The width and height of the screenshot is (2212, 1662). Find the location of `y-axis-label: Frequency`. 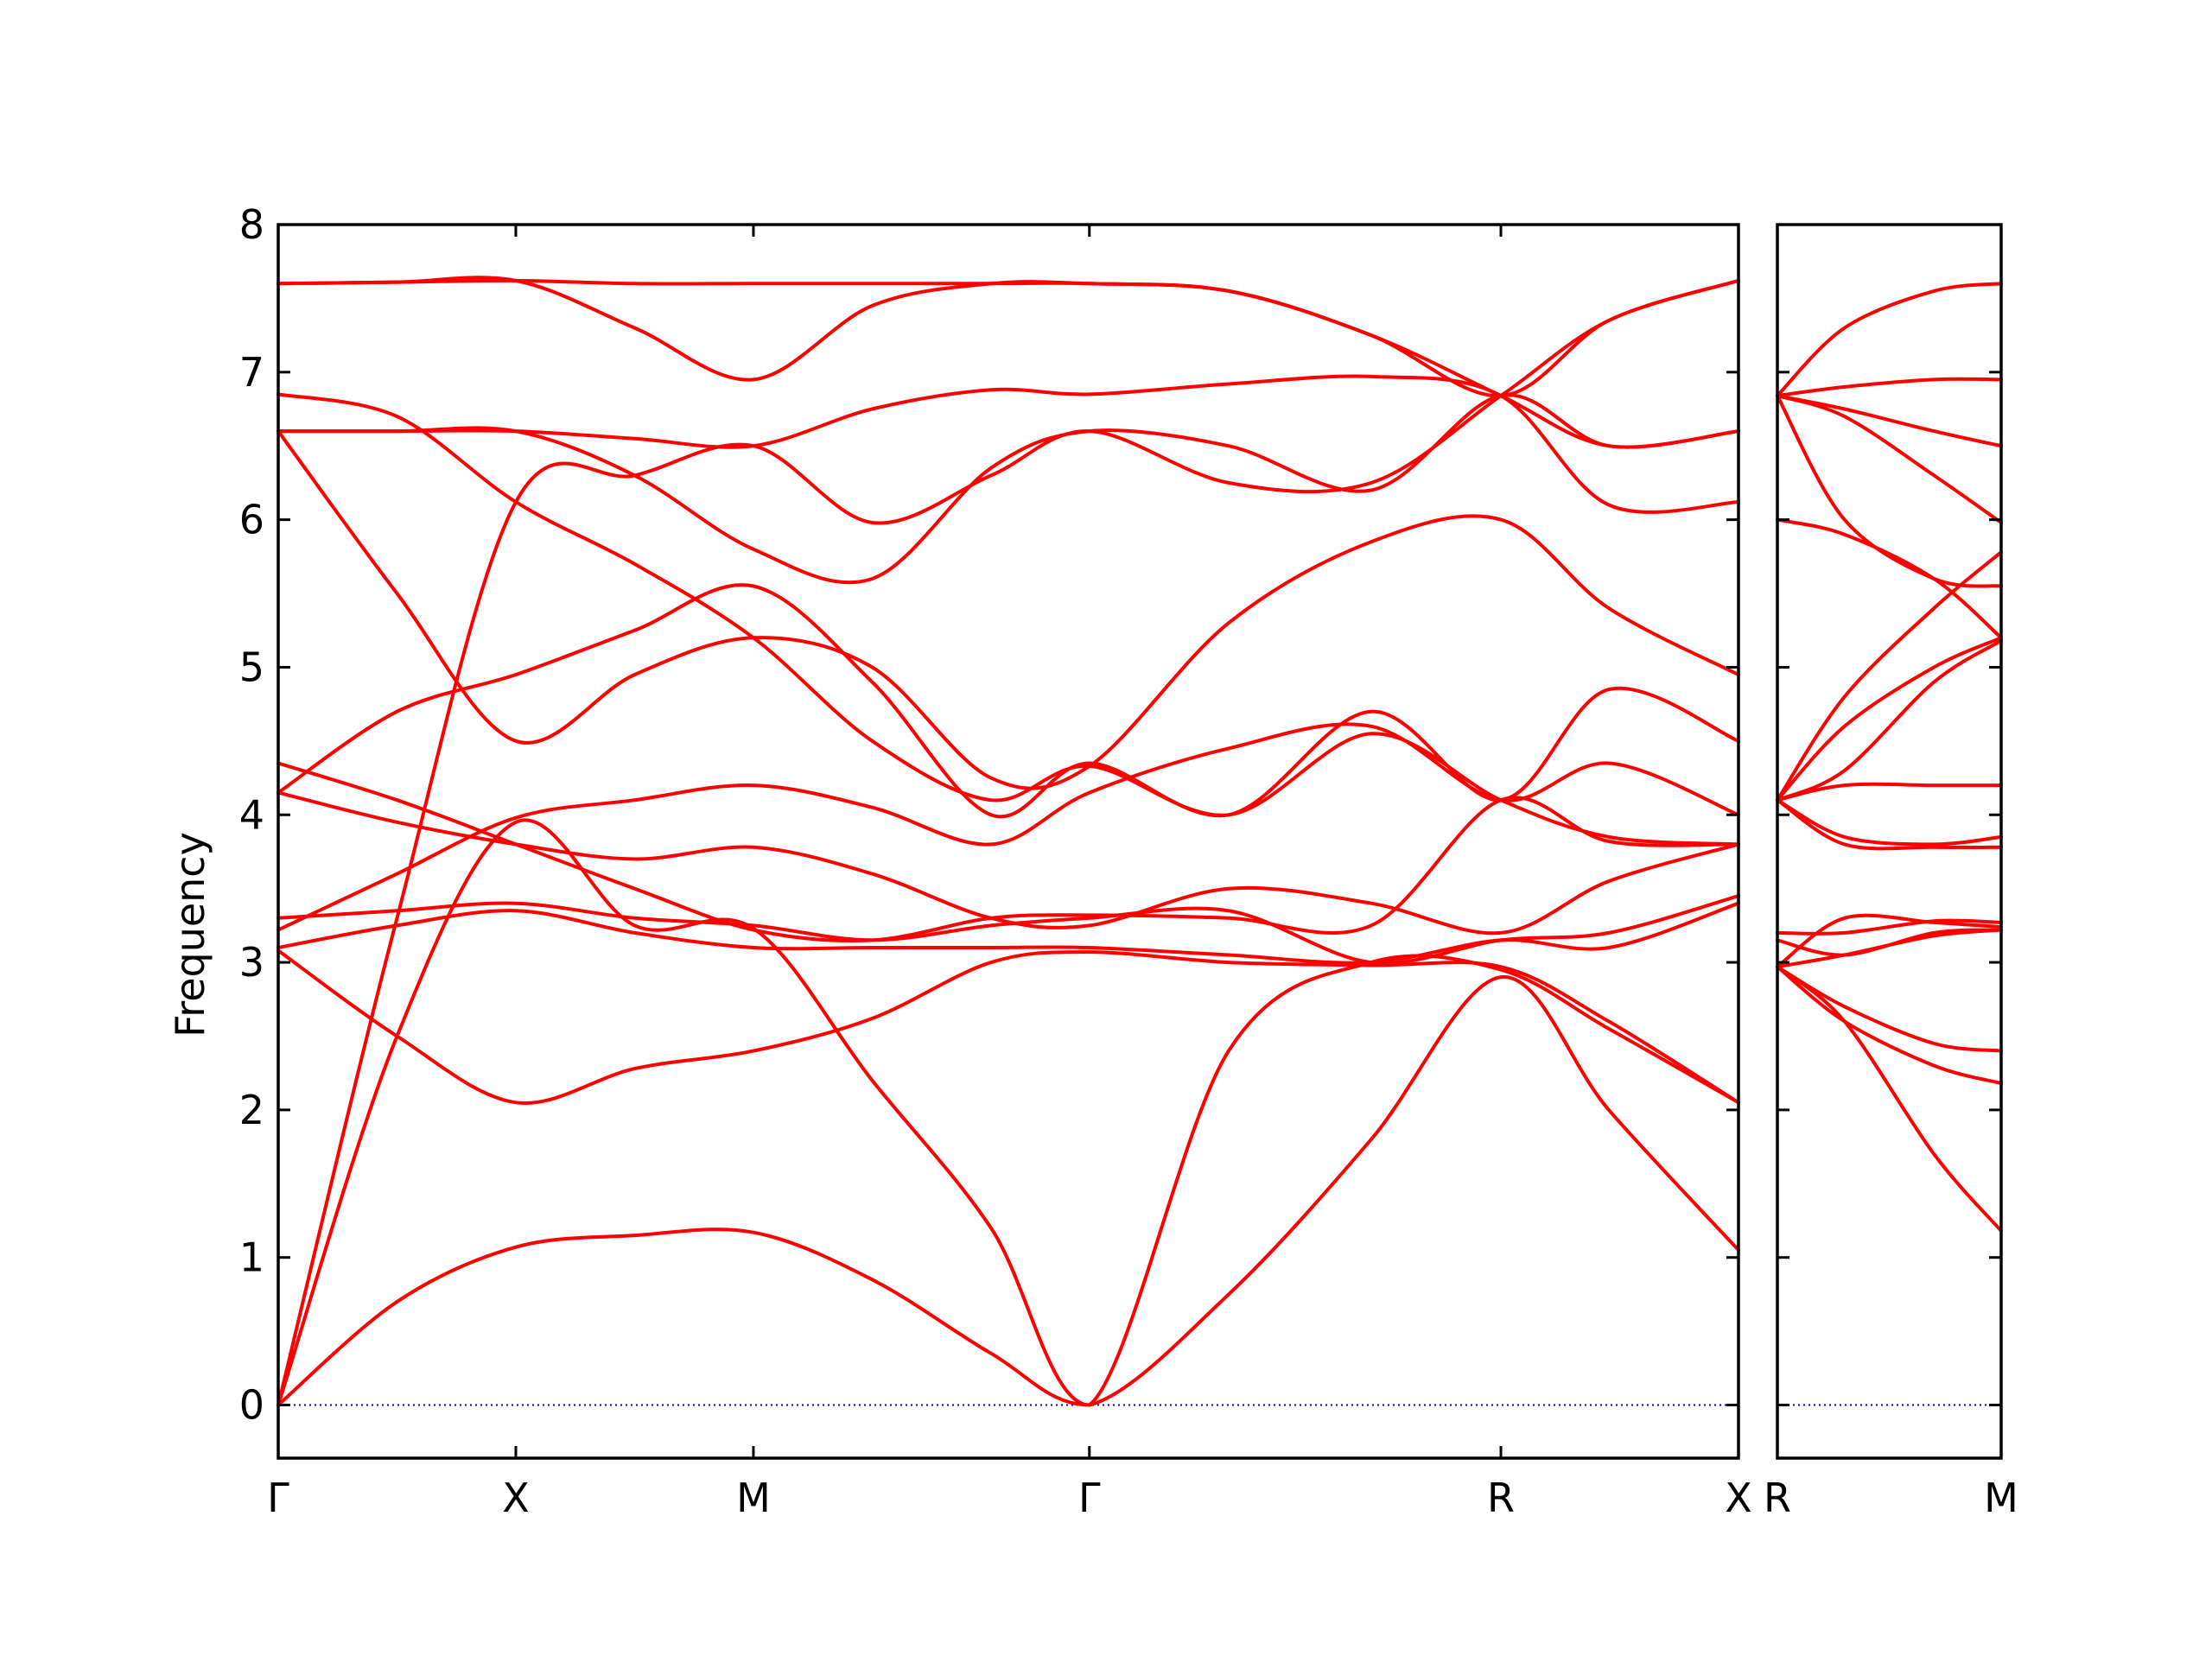

y-axis-label: Frequency is located at coordinates (190, 934).